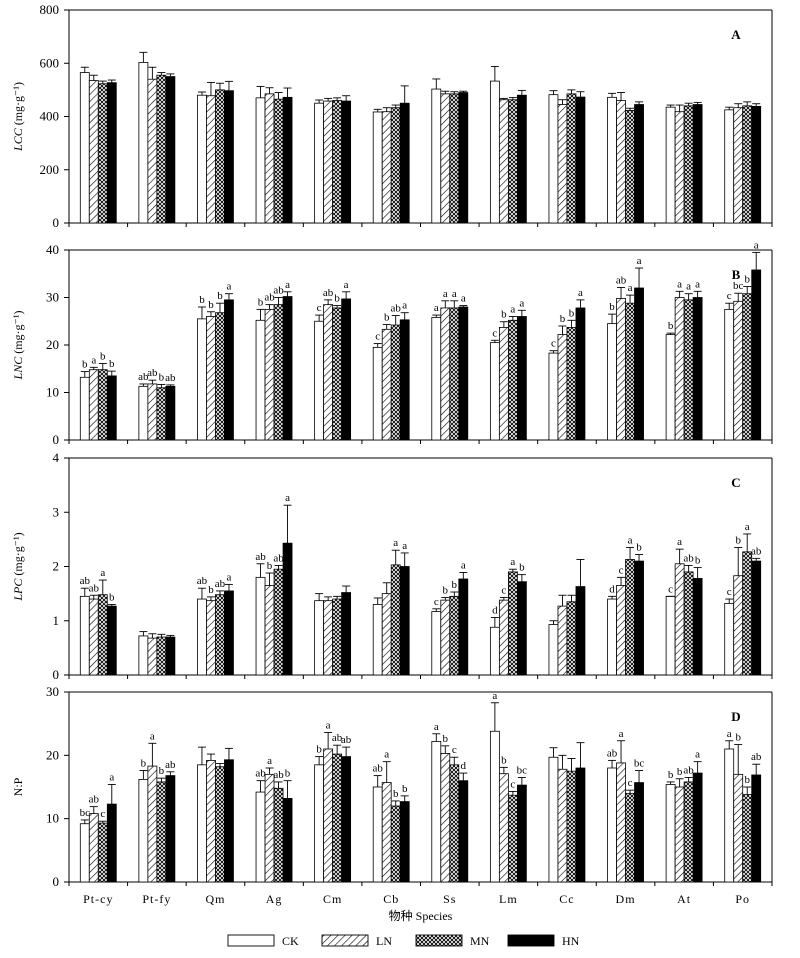 This screenshot has height=958, width=800. What do you see at coordinates (736, 274) in the screenshot?
I see `panel-label: B` at bounding box center [736, 274].